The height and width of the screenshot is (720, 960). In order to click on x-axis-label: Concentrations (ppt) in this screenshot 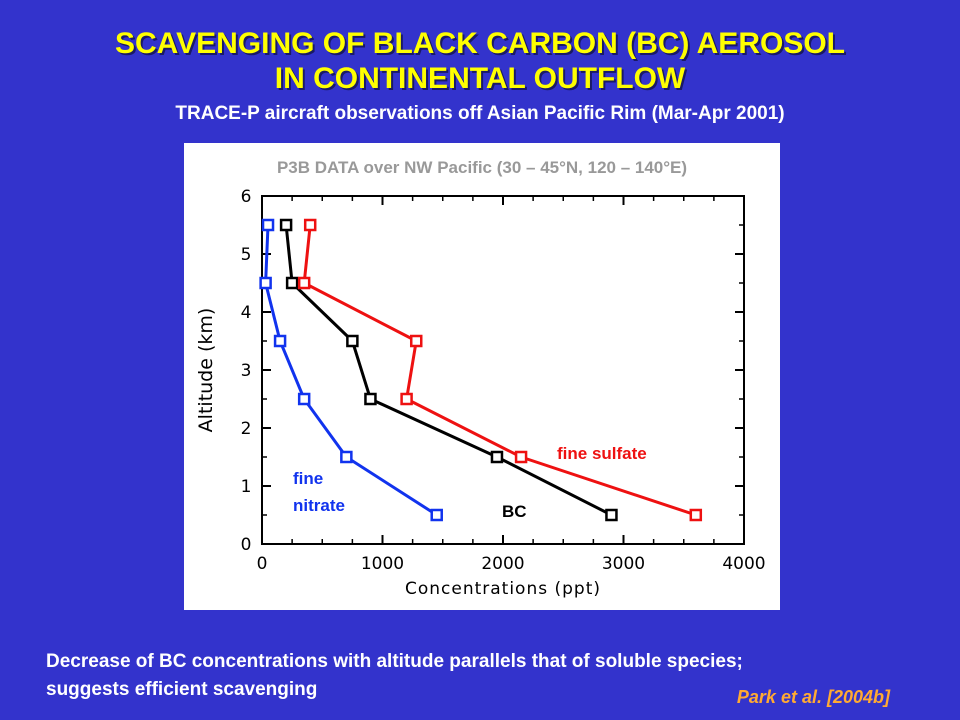, I will do `click(503, 589)`.